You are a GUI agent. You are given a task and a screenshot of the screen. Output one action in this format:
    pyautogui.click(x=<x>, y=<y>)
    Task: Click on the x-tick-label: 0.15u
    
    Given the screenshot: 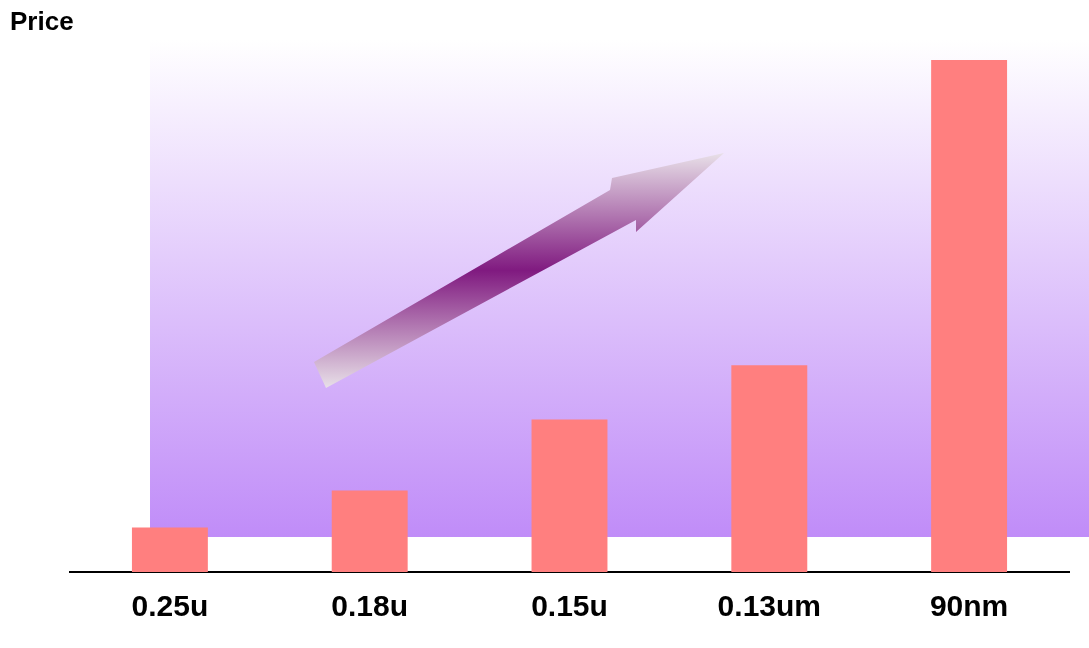 What is the action you would take?
    pyautogui.click(x=569, y=606)
    